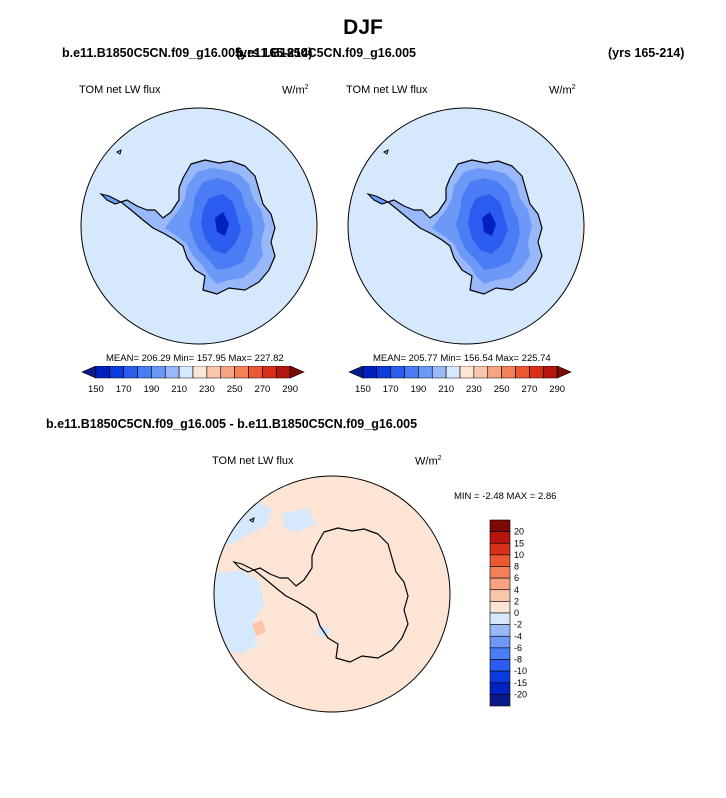 The height and width of the screenshot is (798, 726). Describe the element at coordinates (557, 389) in the screenshot. I see `colorbar-tick-label: 290` at that location.